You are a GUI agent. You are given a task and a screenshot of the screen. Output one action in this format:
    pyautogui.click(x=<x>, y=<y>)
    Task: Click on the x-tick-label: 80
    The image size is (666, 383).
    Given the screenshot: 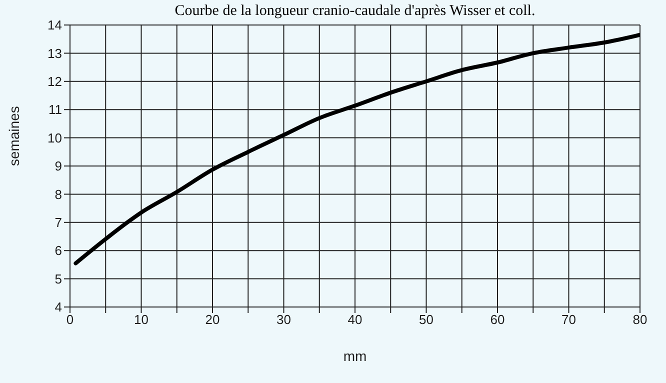 What is the action you would take?
    pyautogui.click(x=640, y=320)
    